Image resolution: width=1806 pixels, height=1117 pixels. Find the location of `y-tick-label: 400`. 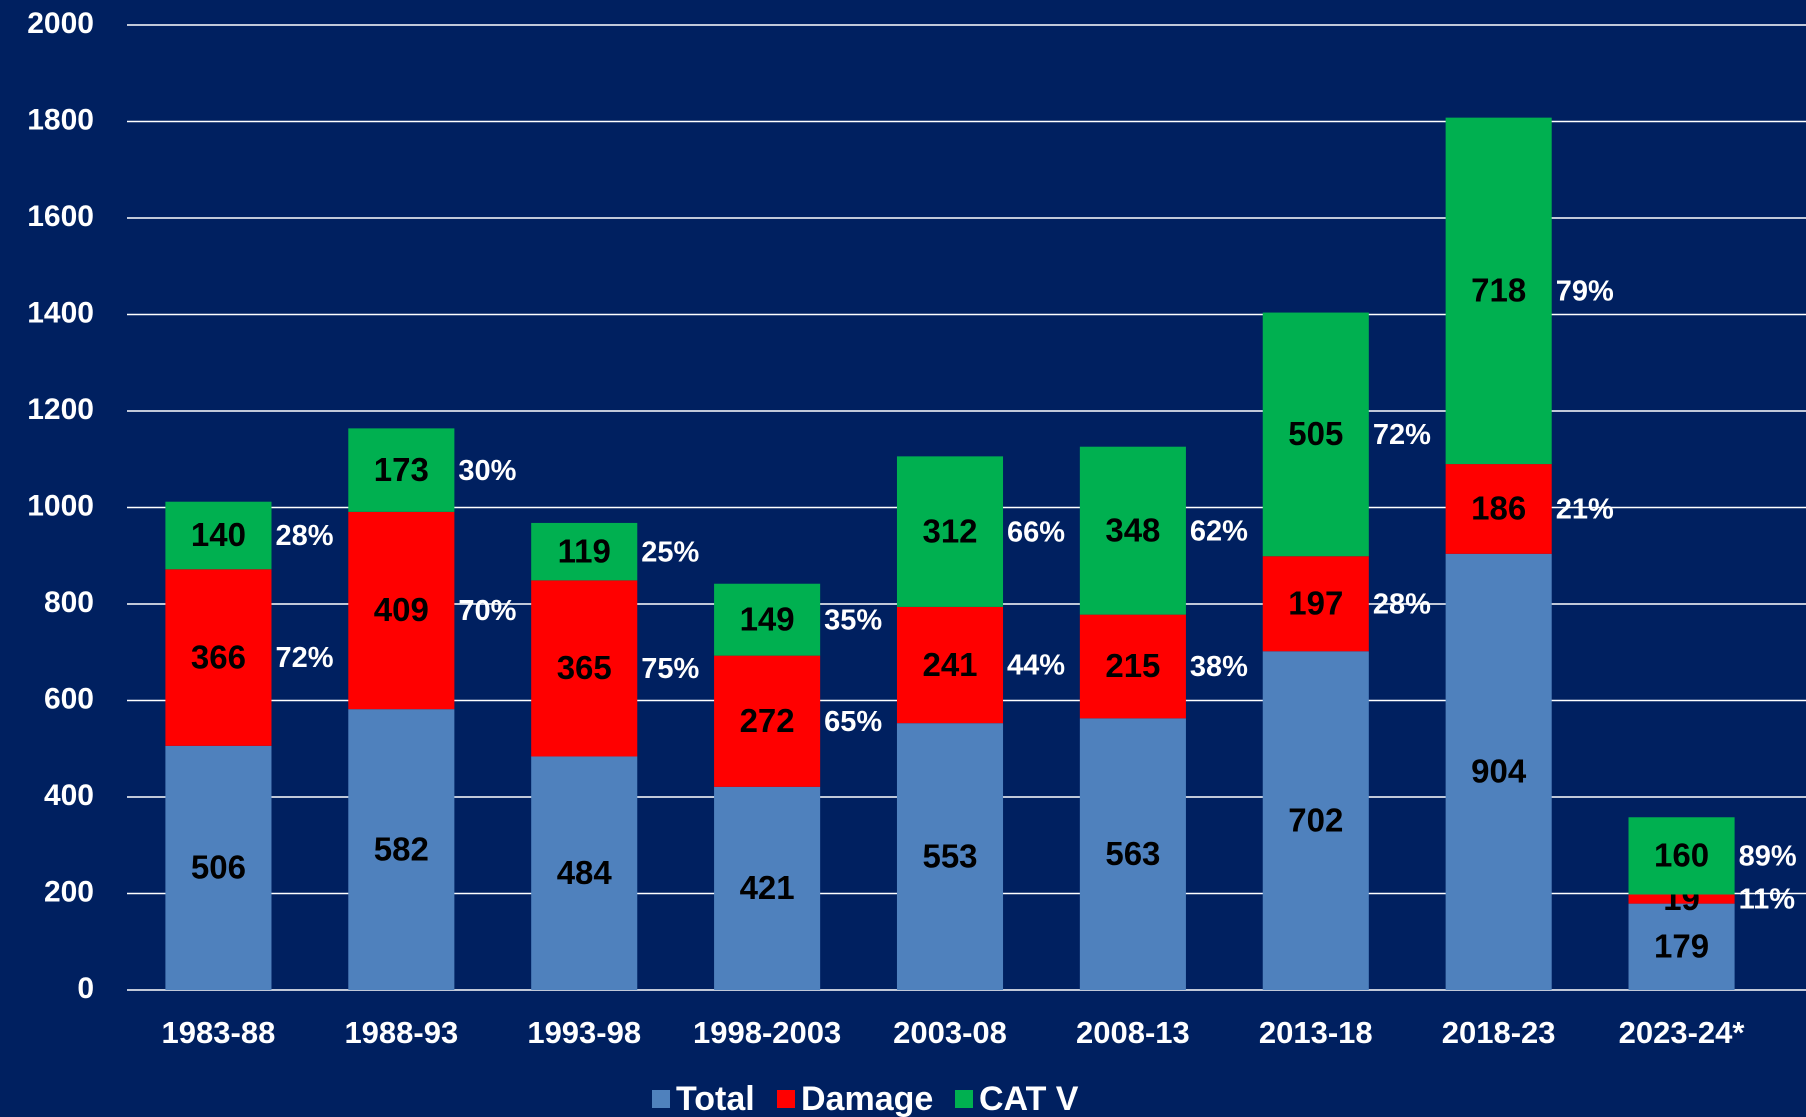

y-tick-label: 400 is located at coordinates (69, 795).